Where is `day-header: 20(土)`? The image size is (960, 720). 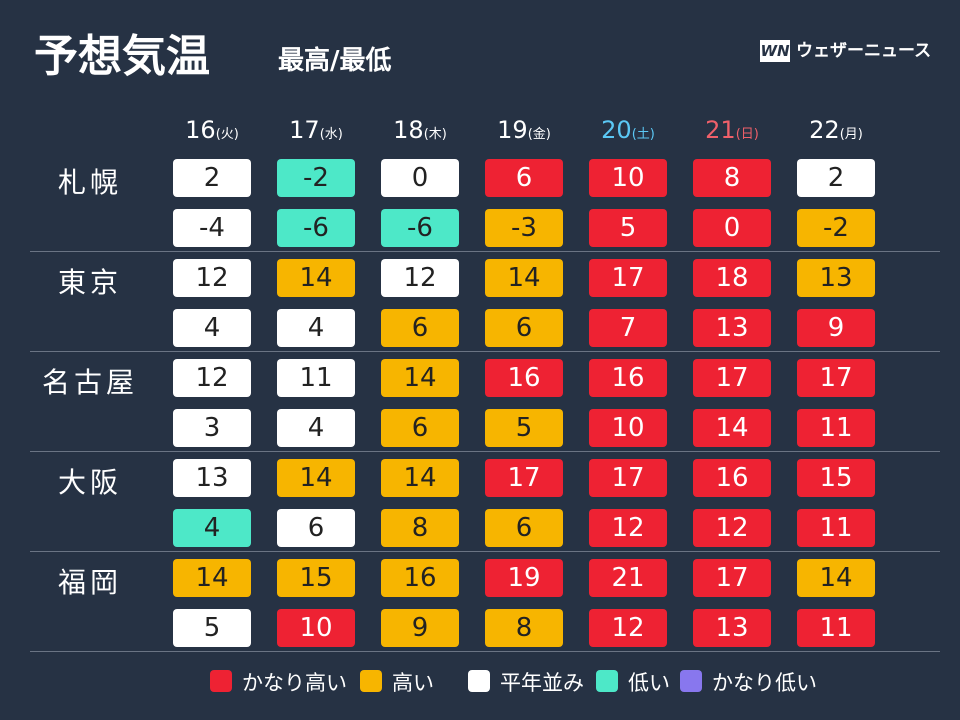 day-header: 20(土) is located at coordinates (628, 130).